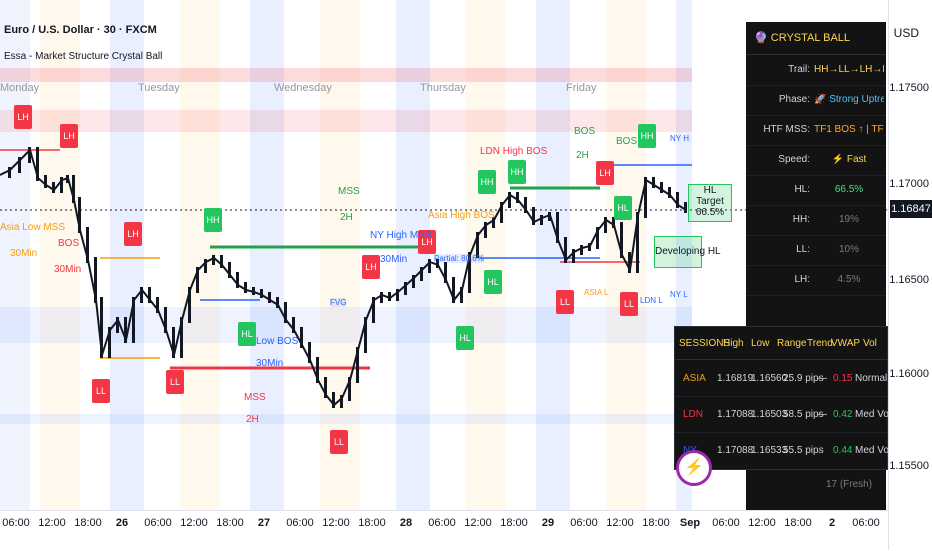 The image size is (932, 551). I want to click on support-zone, so click(346, 325).